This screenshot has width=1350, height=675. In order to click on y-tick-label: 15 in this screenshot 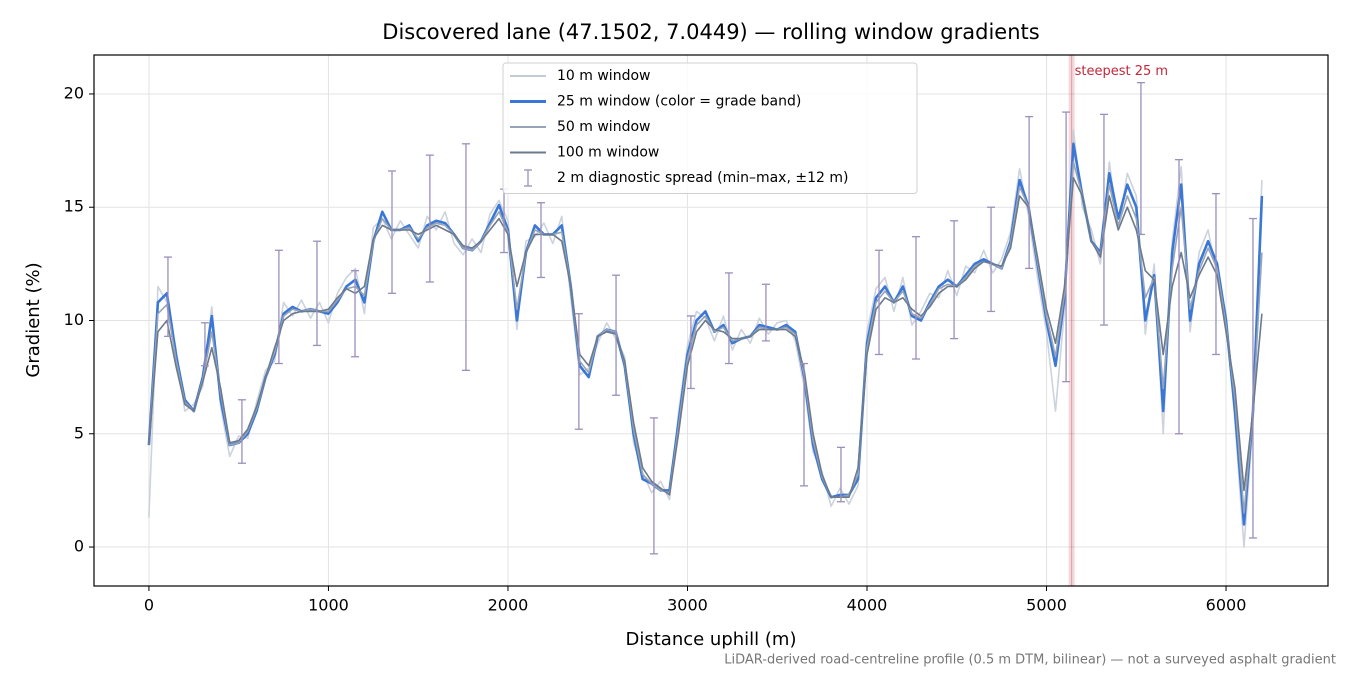, I will do `click(74, 206)`.